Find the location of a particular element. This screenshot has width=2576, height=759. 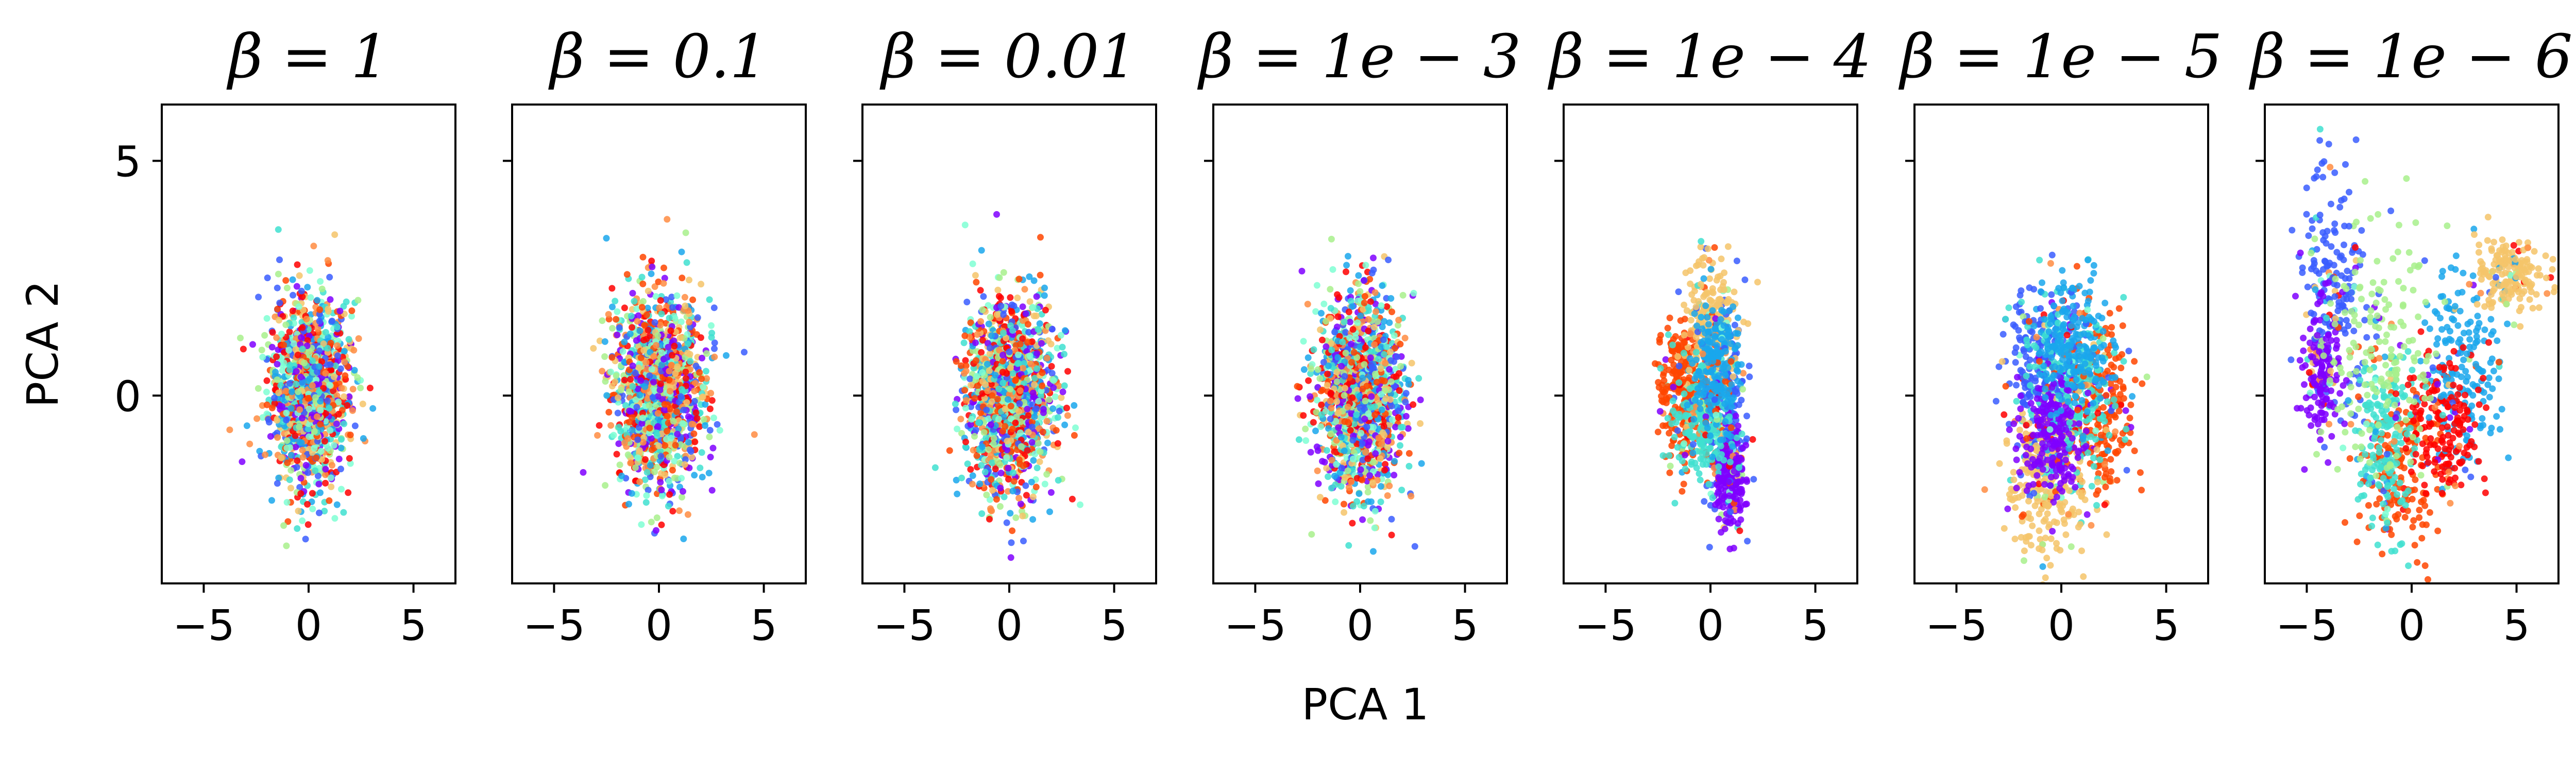

x-tick-label: 5 is located at coordinates (1113, 625).